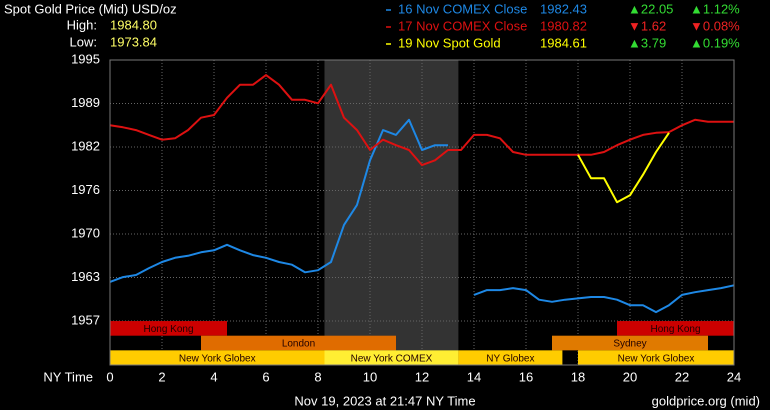  What do you see at coordinates (85, 232) in the screenshot?
I see `y-tick-label: 1970` at bounding box center [85, 232].